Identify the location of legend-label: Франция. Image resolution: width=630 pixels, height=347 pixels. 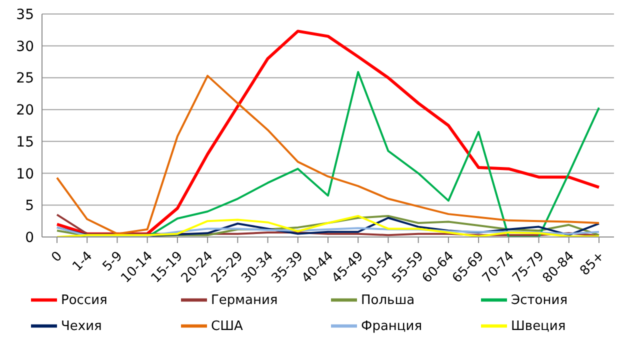
(392, 326).